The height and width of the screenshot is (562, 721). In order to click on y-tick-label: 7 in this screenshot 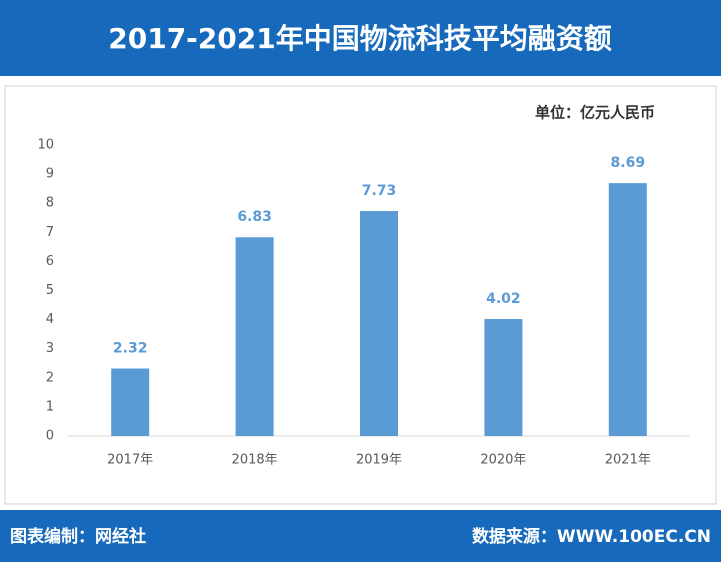, I will do `click(50, 232)`.